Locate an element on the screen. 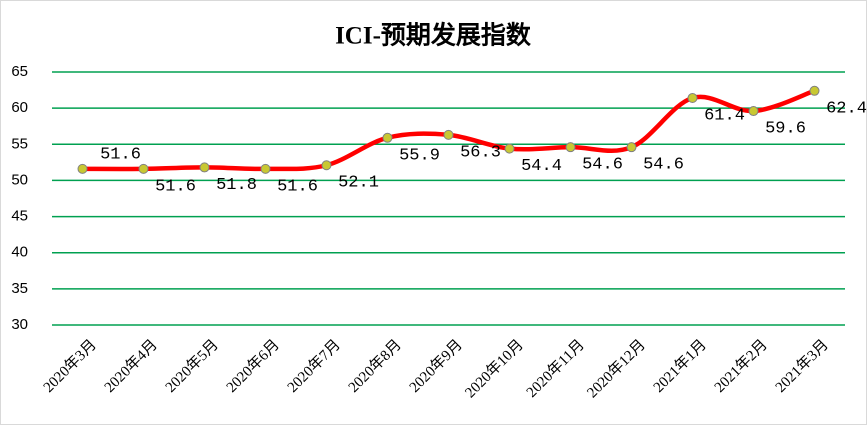  data-label: 52.1 is located at coordinates (358, 183).